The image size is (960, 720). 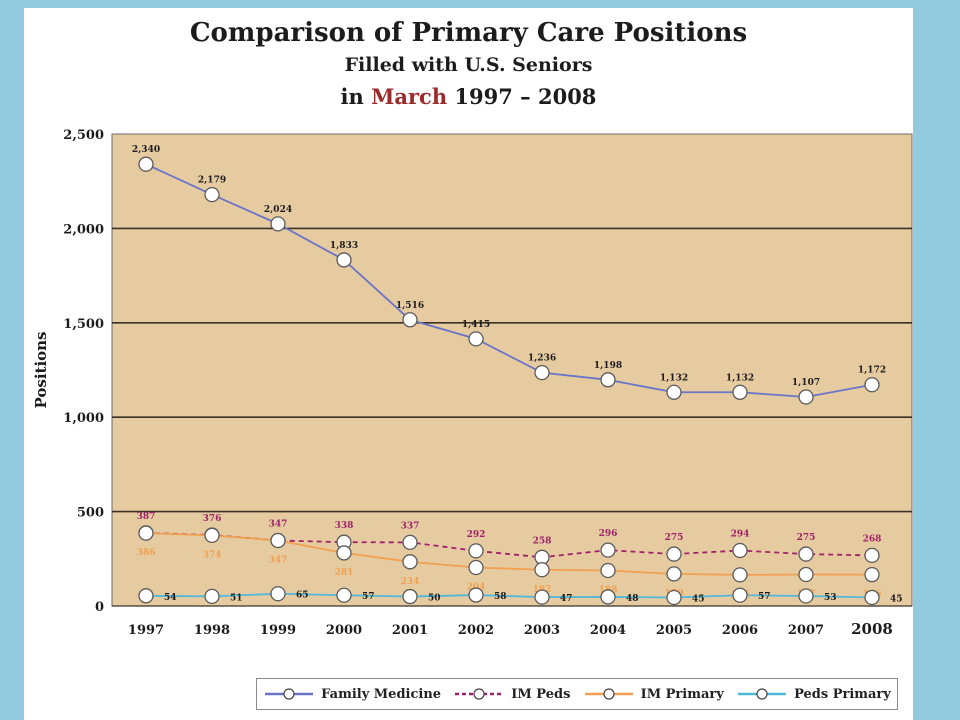 What do you see at coordinates (212, 630) in the screenshot?
I see `x-tick-label: 1998` at bounding box center [212, 630].